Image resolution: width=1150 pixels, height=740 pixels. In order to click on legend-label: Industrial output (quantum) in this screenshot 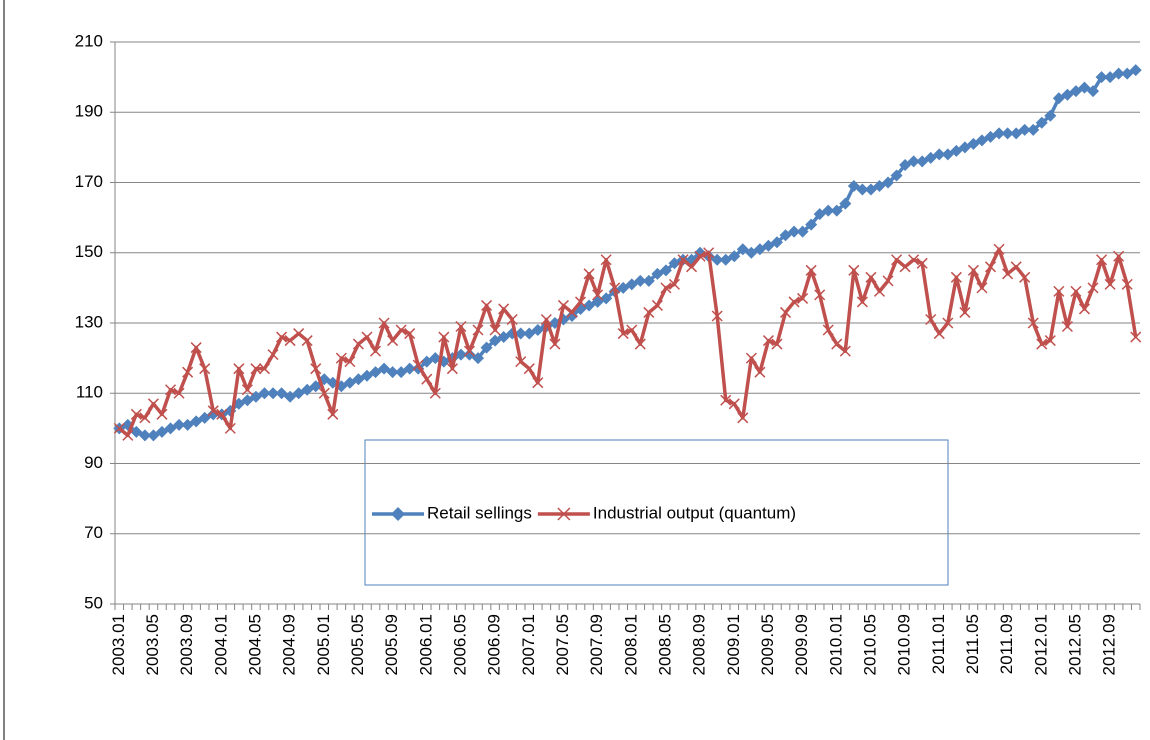, I will do `click(694, 512)`.